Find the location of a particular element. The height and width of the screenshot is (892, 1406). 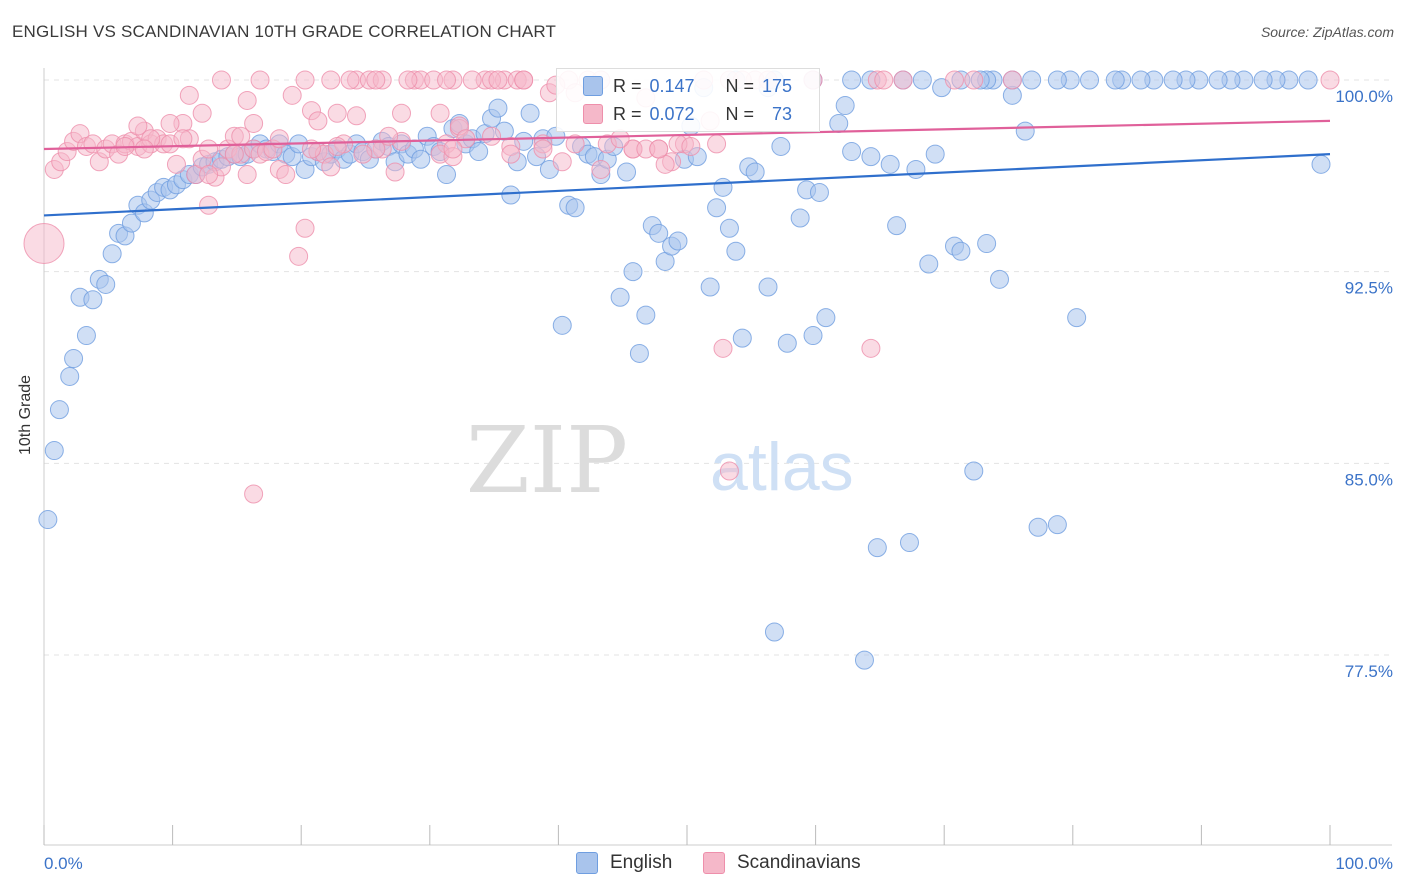

zipatlas-watermark: ZIP atlas is located at coordinates (660, 460).